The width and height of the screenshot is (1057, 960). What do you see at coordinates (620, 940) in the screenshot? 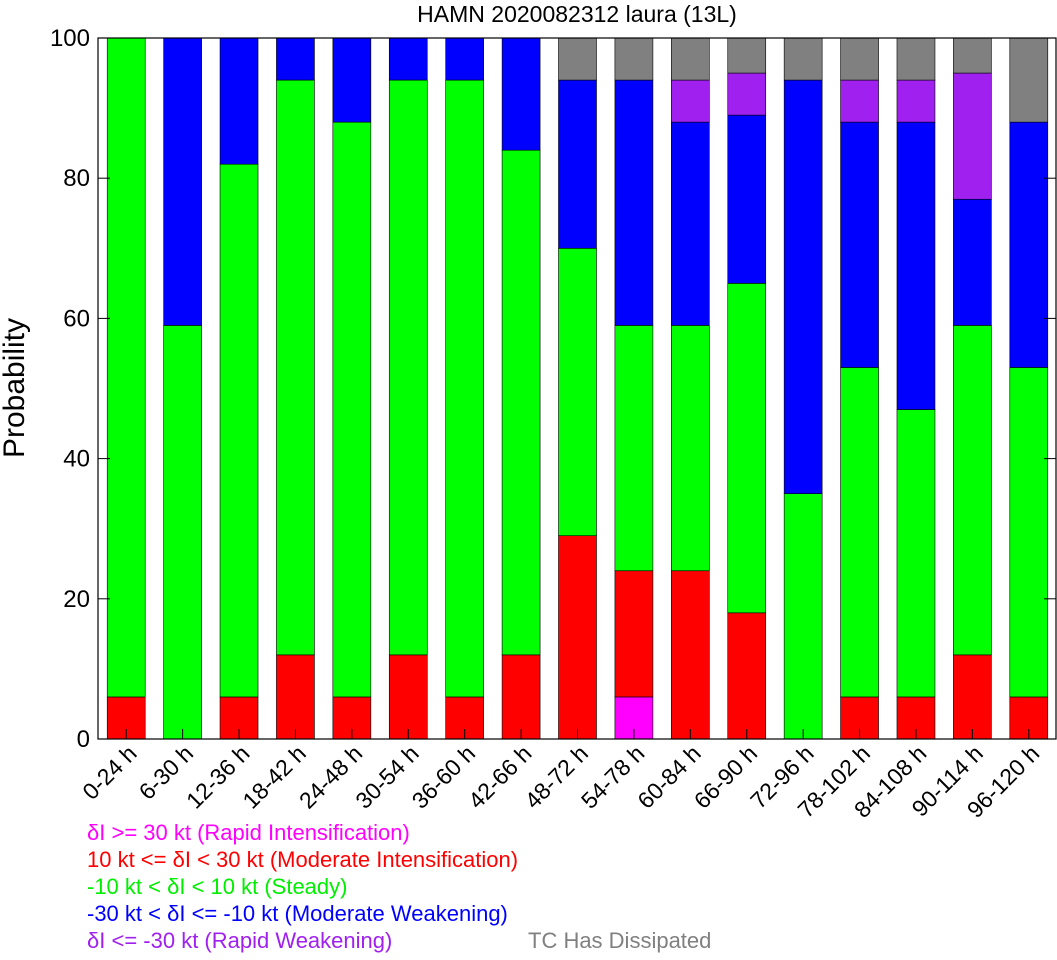
I see `legend-item-tc-dissipated: TC Has Dissipated` at bounding box center [620, 940].